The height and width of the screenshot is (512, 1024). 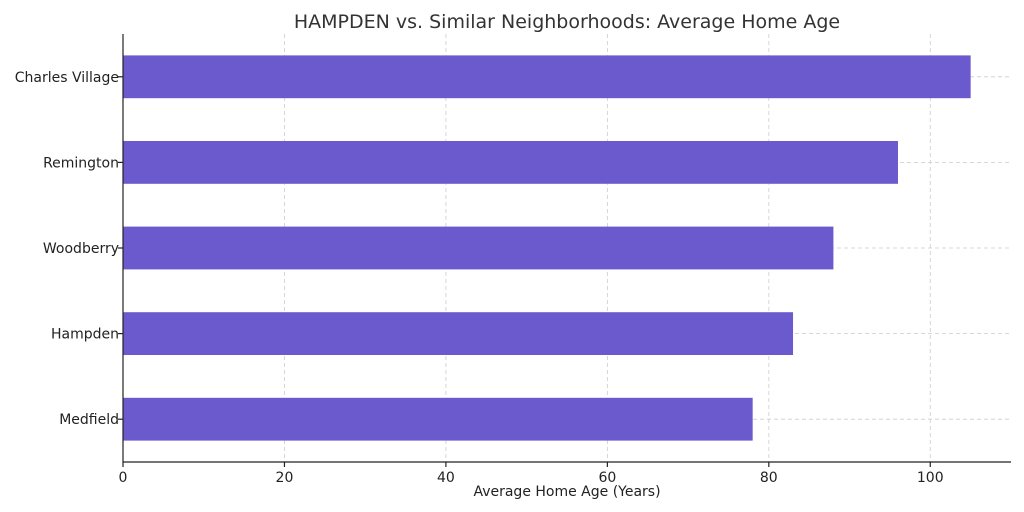 What do you see at coordinates (510, 162) in the screenshot?
I see `bar-remington` at bounding box center [510, 162].